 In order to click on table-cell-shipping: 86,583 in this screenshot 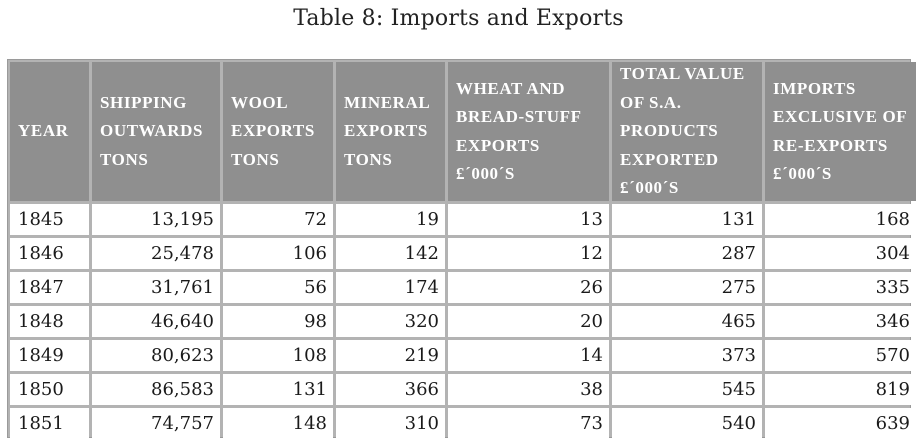, I will do `click(156, 389)`.